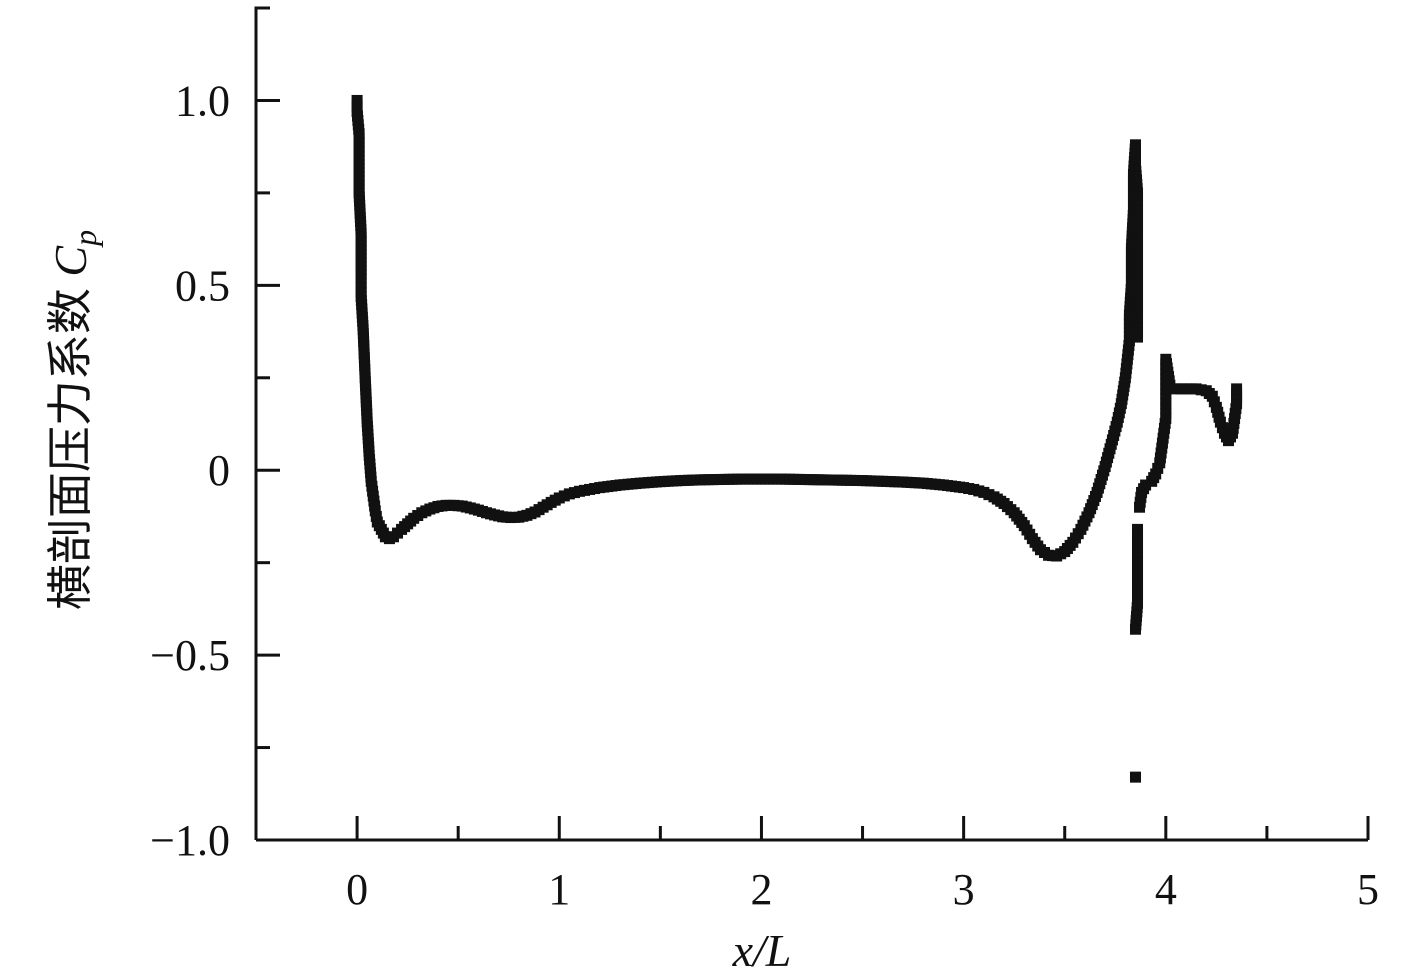 The width and height of the screenshot is (1417, 976). Describe the element at coordinates (761, 889) in the screenshot. I see `x-tick-label: 2` at that location.